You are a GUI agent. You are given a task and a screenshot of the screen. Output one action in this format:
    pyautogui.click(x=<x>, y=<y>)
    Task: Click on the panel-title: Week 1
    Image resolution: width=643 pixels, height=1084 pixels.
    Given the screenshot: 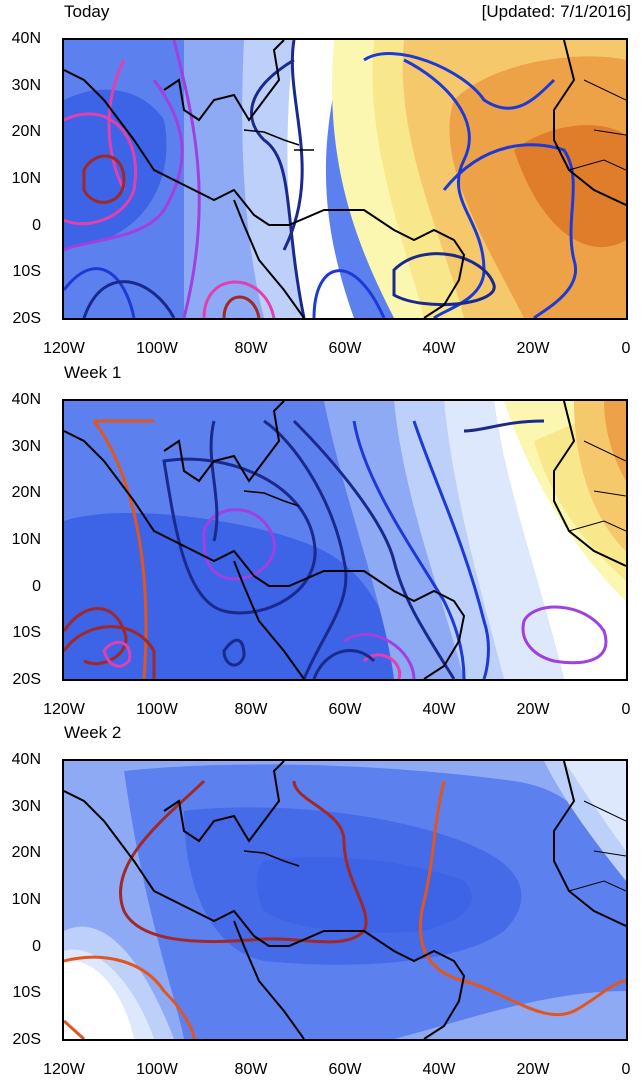 What is the action you would take?
    pyautogui.click(x=93, y=372)
    